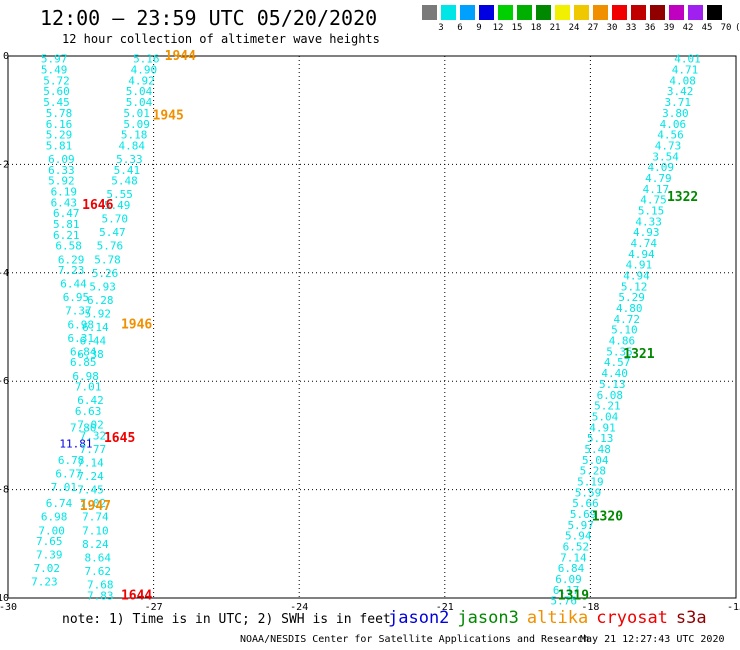 This screenshot has height=650, width=740. Describe the element at coordinates (90, 354) in the screenshot. I see `wave-height-label: 6.38` at that location.